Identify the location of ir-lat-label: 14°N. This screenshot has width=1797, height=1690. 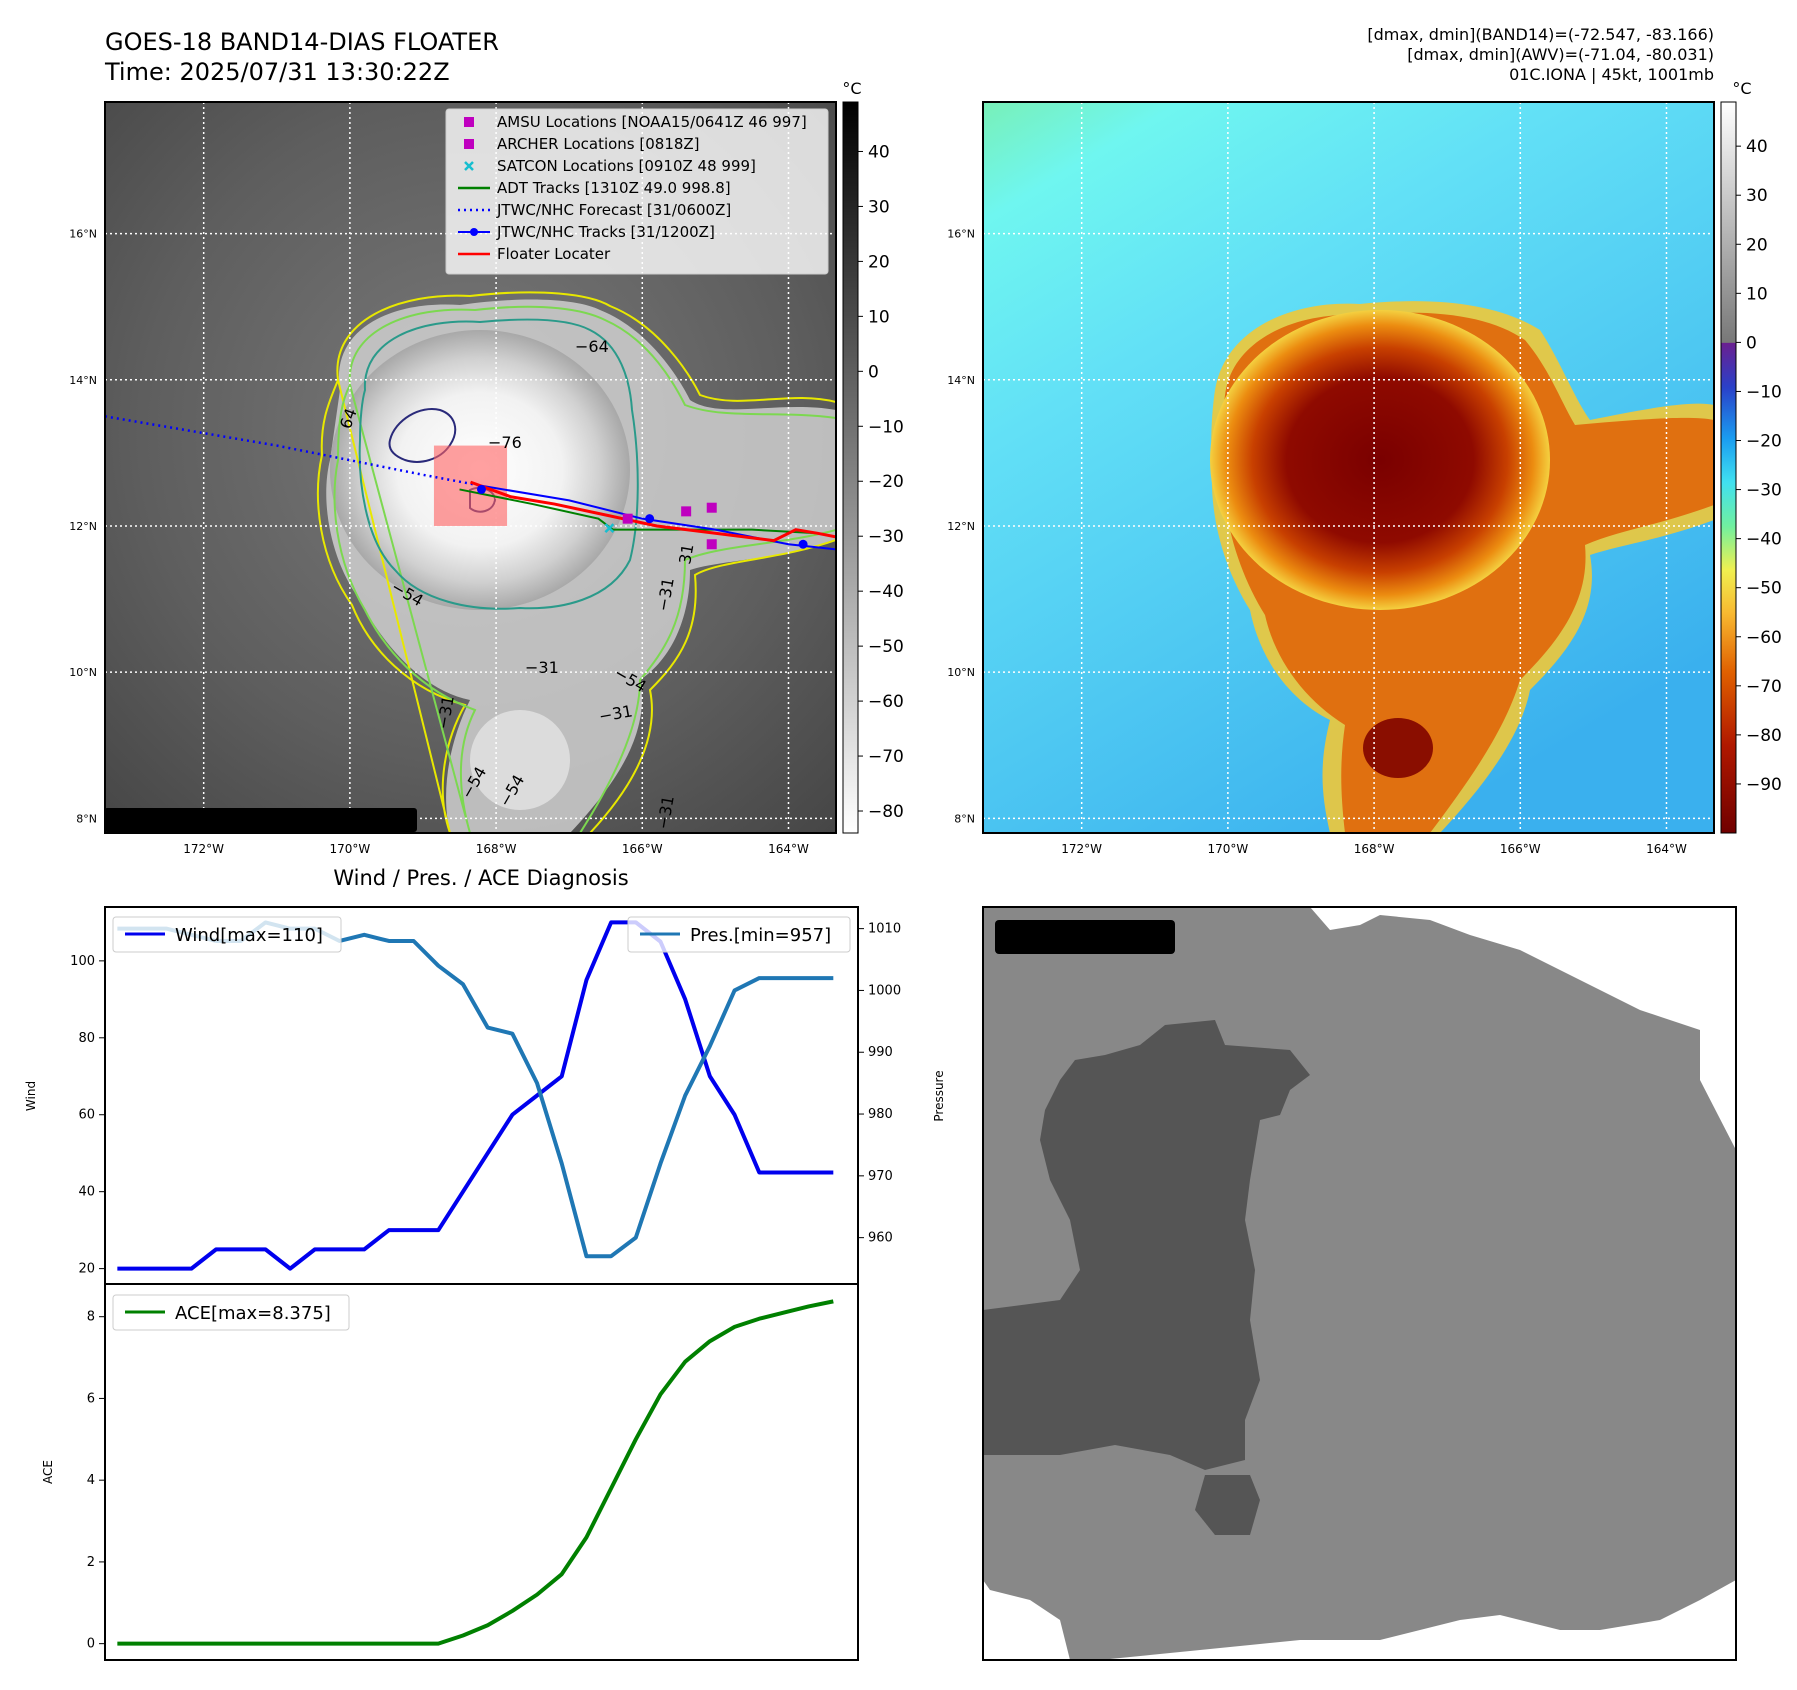
(83, 380).